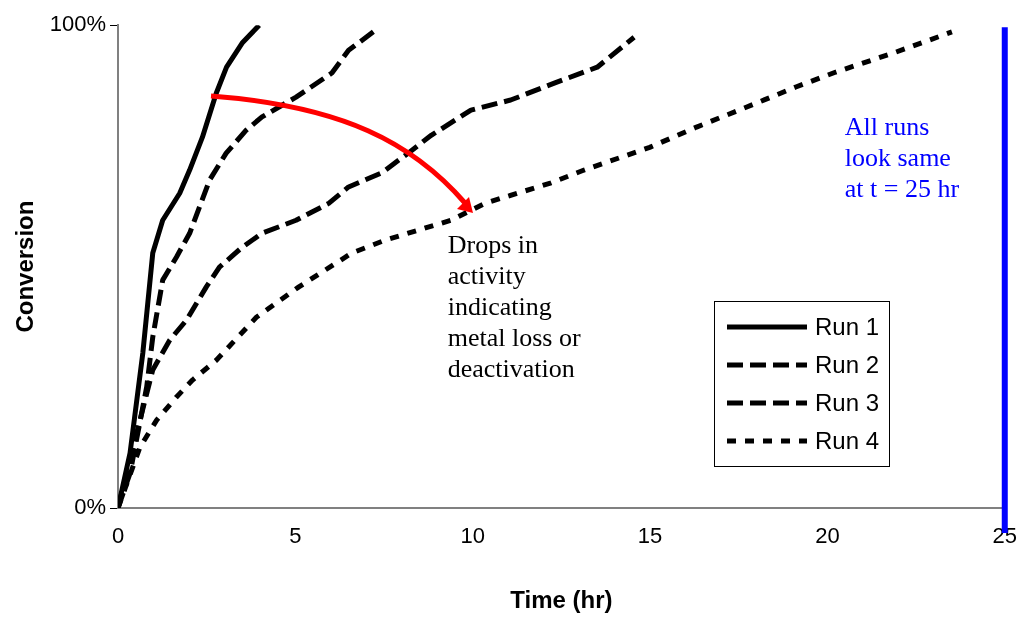 The width and height of the screenshot is (1033, 628). Describe the element at coordinates (650, 536) in the screenshot. I see `x-tick-label: 15` at that location.